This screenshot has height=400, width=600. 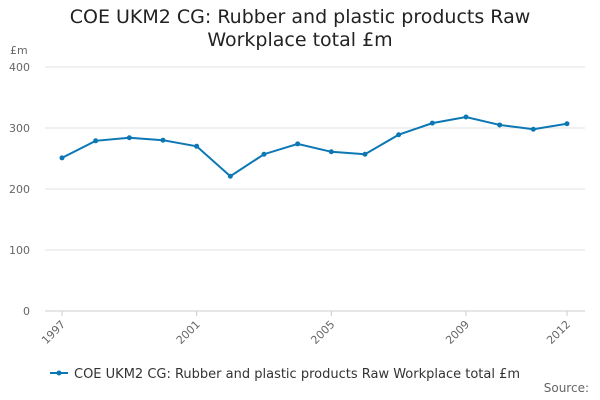 I want to click on series-line, so click(x=314, y=146).